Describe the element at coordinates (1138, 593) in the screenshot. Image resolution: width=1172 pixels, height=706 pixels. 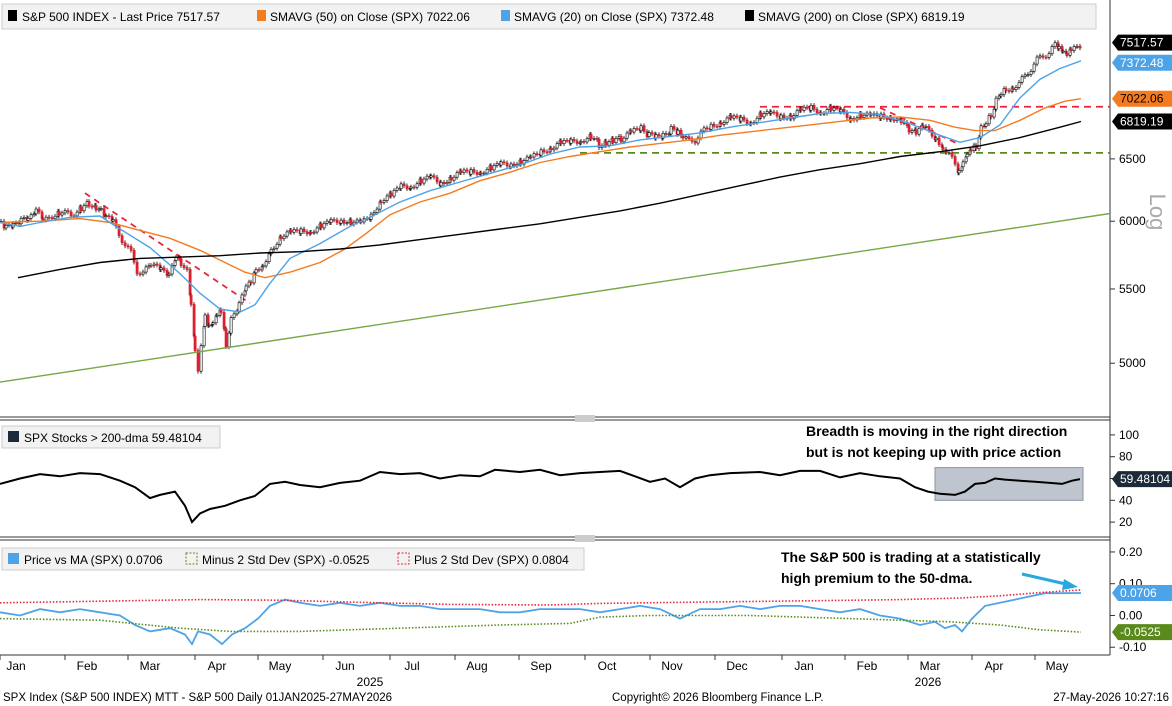
I see `value-tag-label: 0.0706` at that location.